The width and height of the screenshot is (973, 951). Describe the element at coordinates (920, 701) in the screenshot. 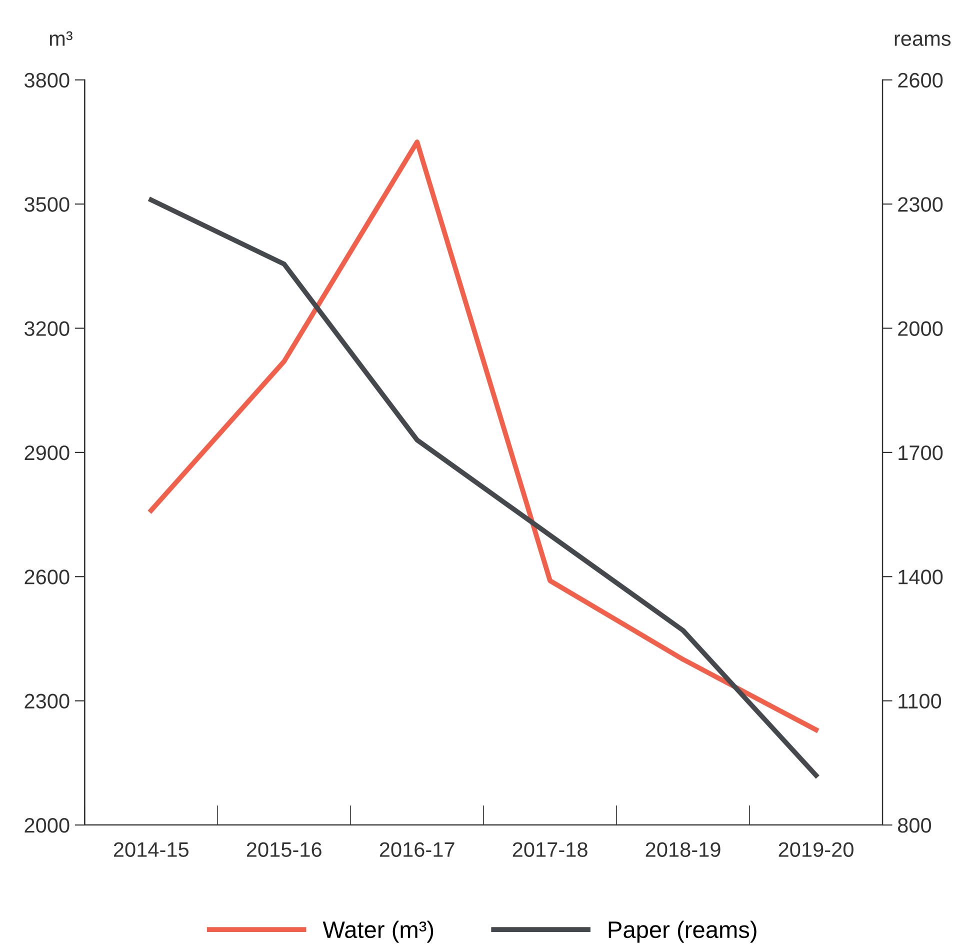

I see `y2-tick-label: 1100` at that location.